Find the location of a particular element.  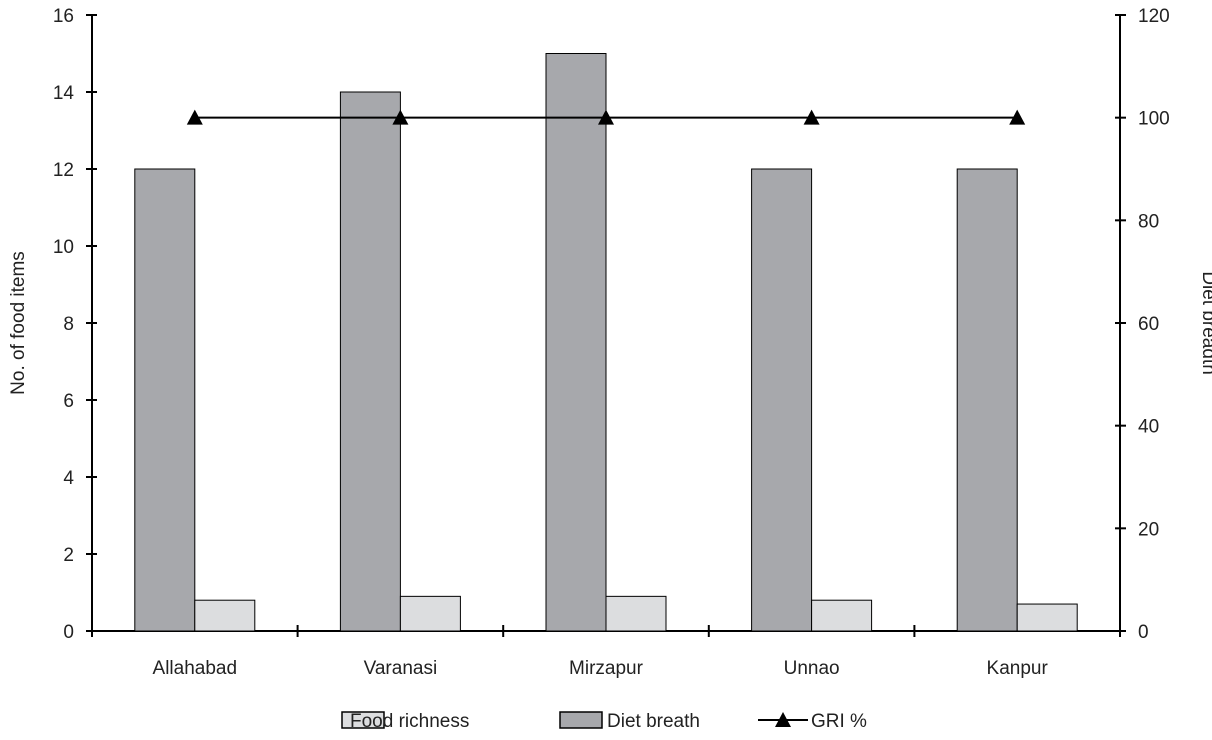

legend-item-gri: GRI % is located at coordinates (812, 721).